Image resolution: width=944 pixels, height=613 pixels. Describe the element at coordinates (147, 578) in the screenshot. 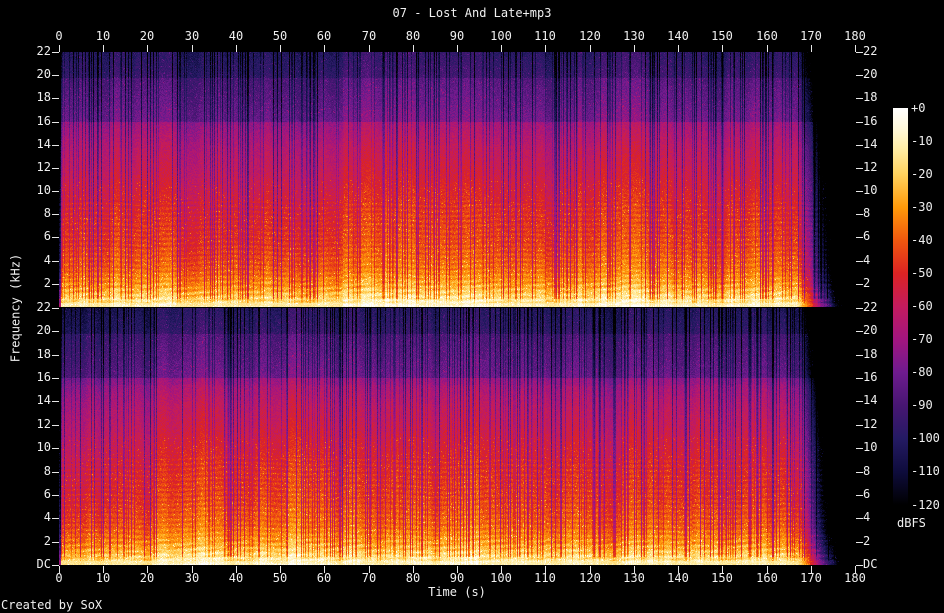

I see `time-tick-label-bottom: 20` at that location.